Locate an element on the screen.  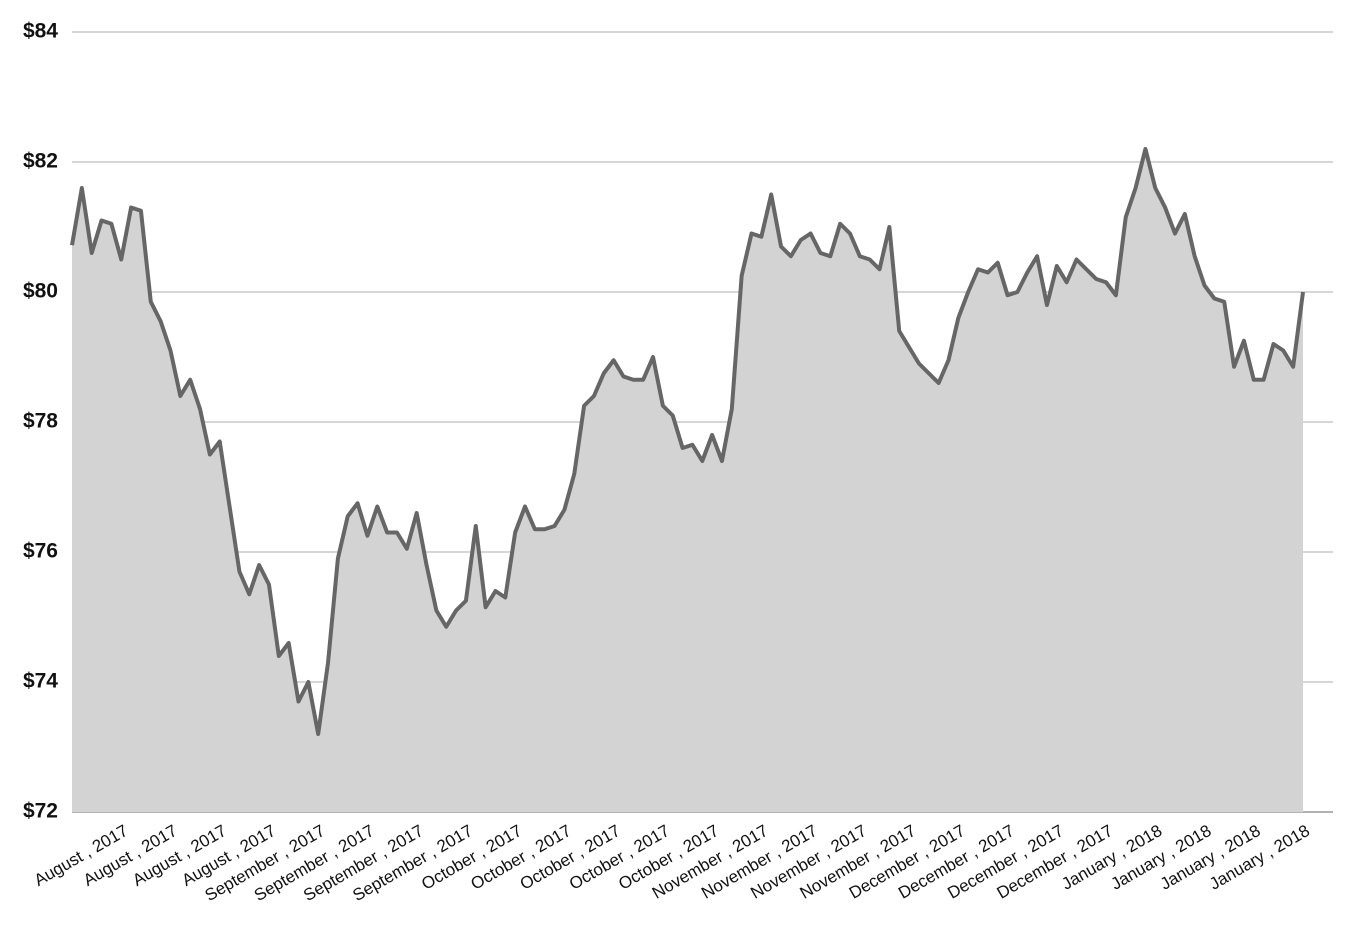
y-tick-label: $74 is located at coordinates (40, 681).